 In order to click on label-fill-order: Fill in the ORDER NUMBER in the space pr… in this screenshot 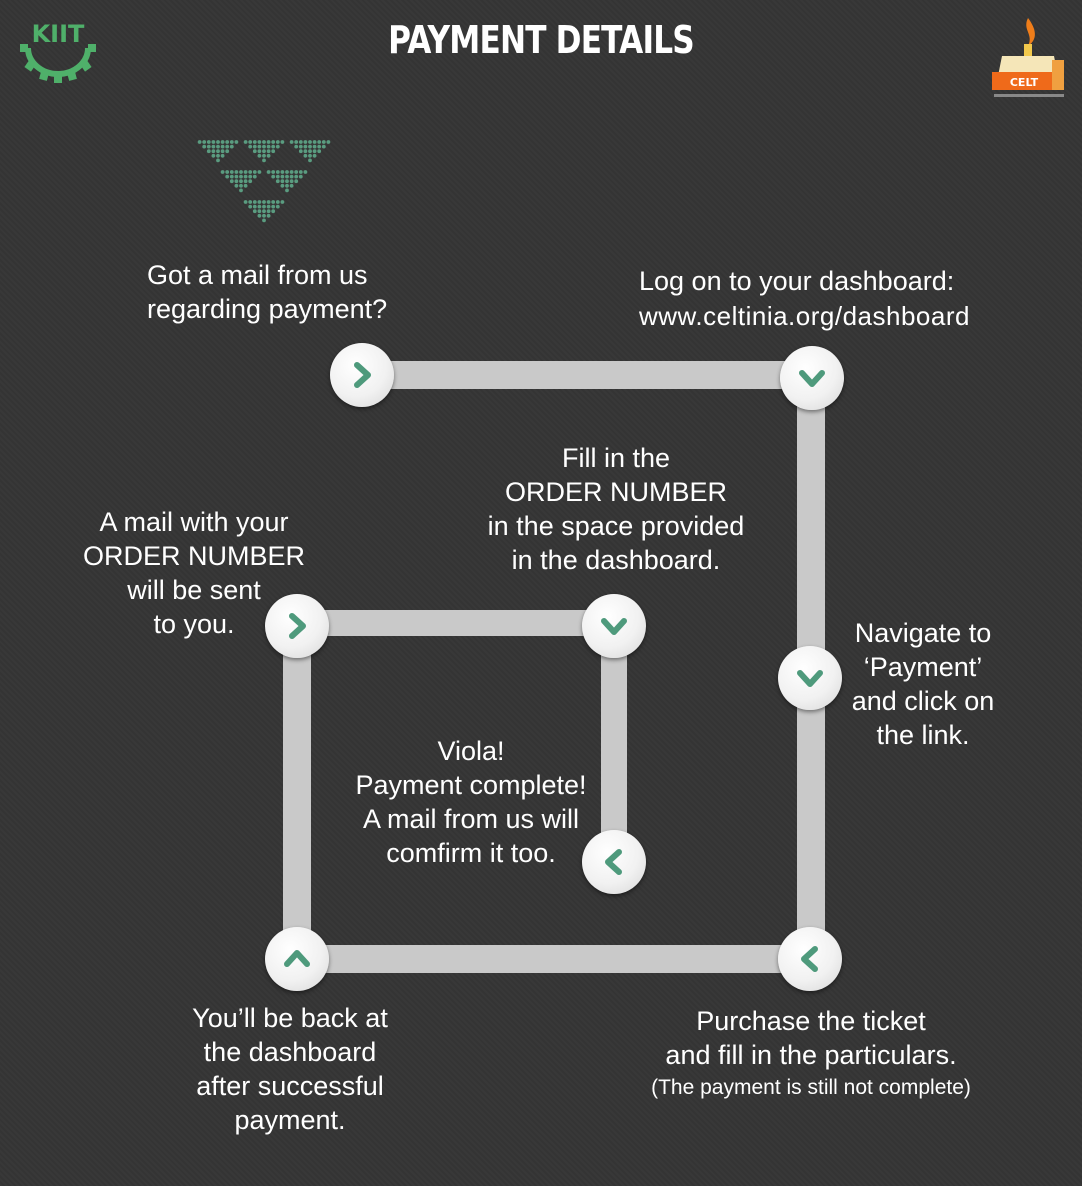, I will do `click(616, 509)`.